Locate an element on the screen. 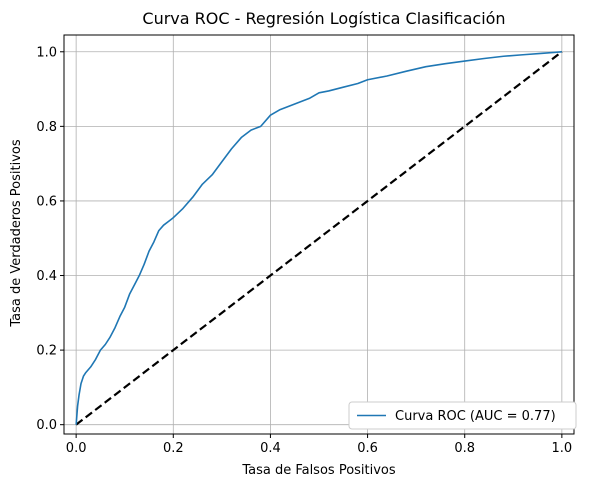  x-tick-label: 0.0 is located at coordinates (76, 448).